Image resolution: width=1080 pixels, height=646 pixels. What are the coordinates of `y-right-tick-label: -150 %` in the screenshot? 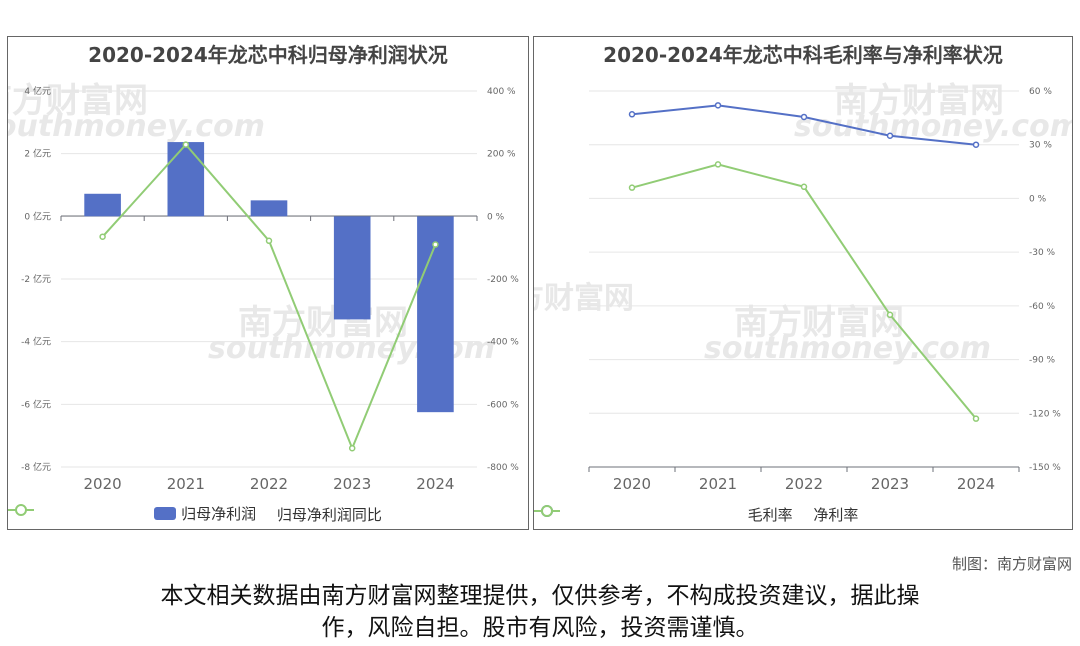 It's located at (1045, 468).